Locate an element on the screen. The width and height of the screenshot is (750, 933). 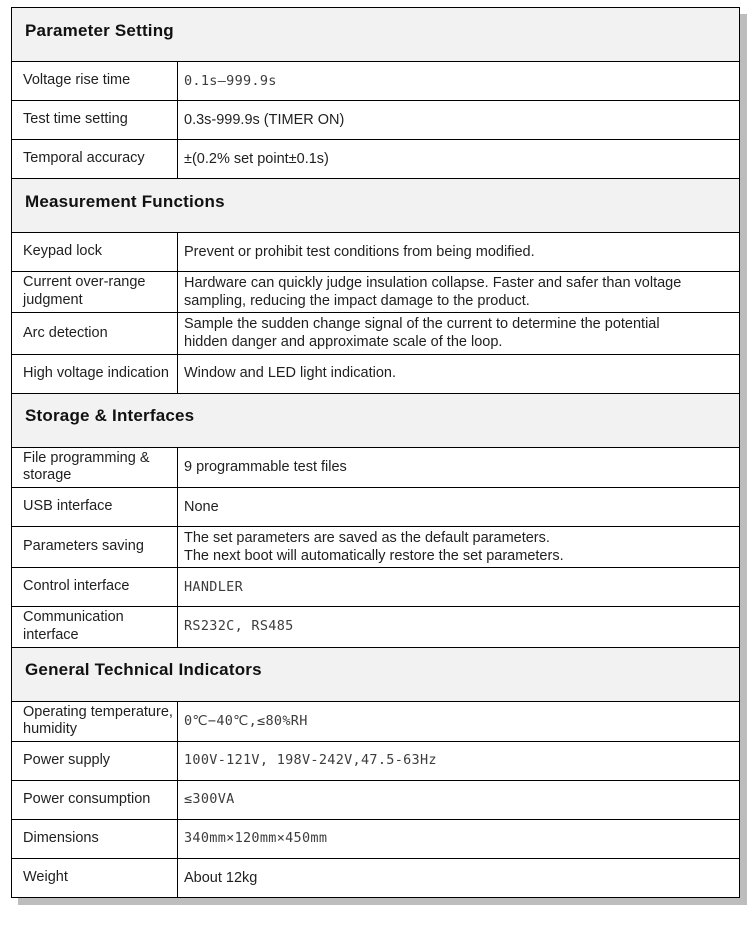
spec-label: Power supply is located at coordinates (94, 760).